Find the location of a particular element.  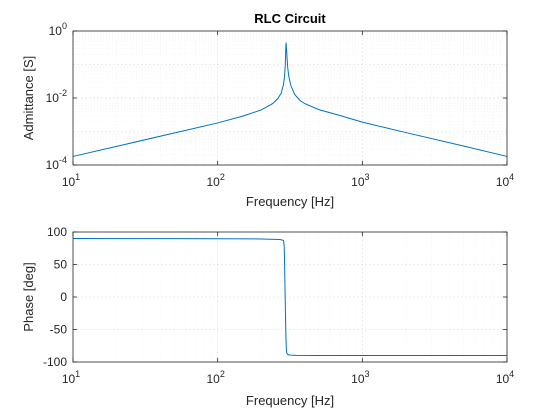

y-axis-label: Admittance [S] is located at coordinates (28, 98).